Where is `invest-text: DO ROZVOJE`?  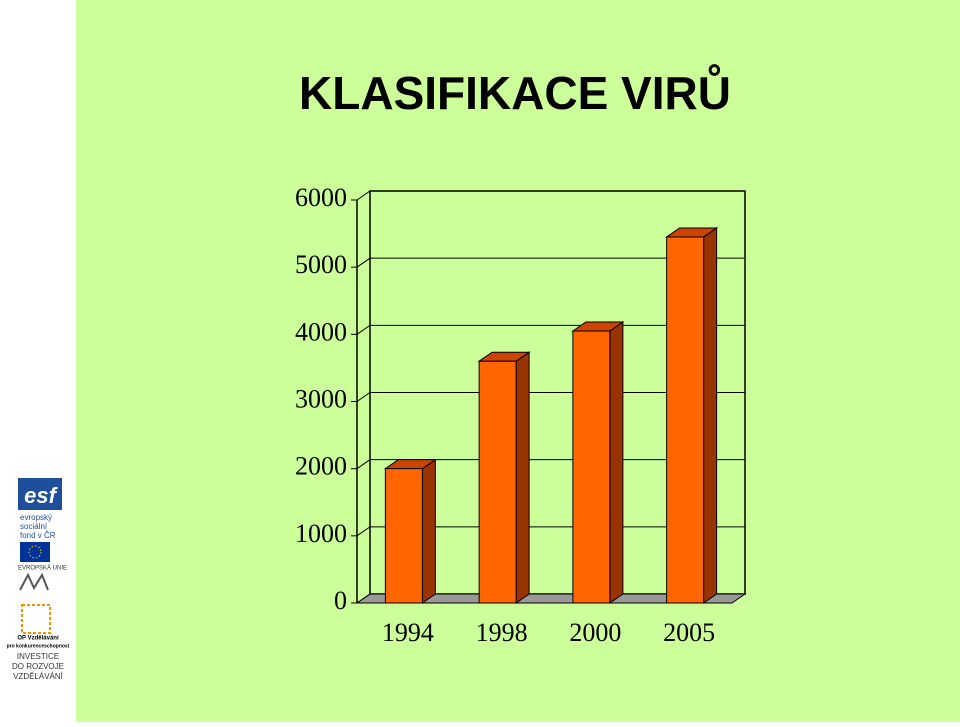
invest-text: DO ROZVOJE is located at coordinates (38, 666).